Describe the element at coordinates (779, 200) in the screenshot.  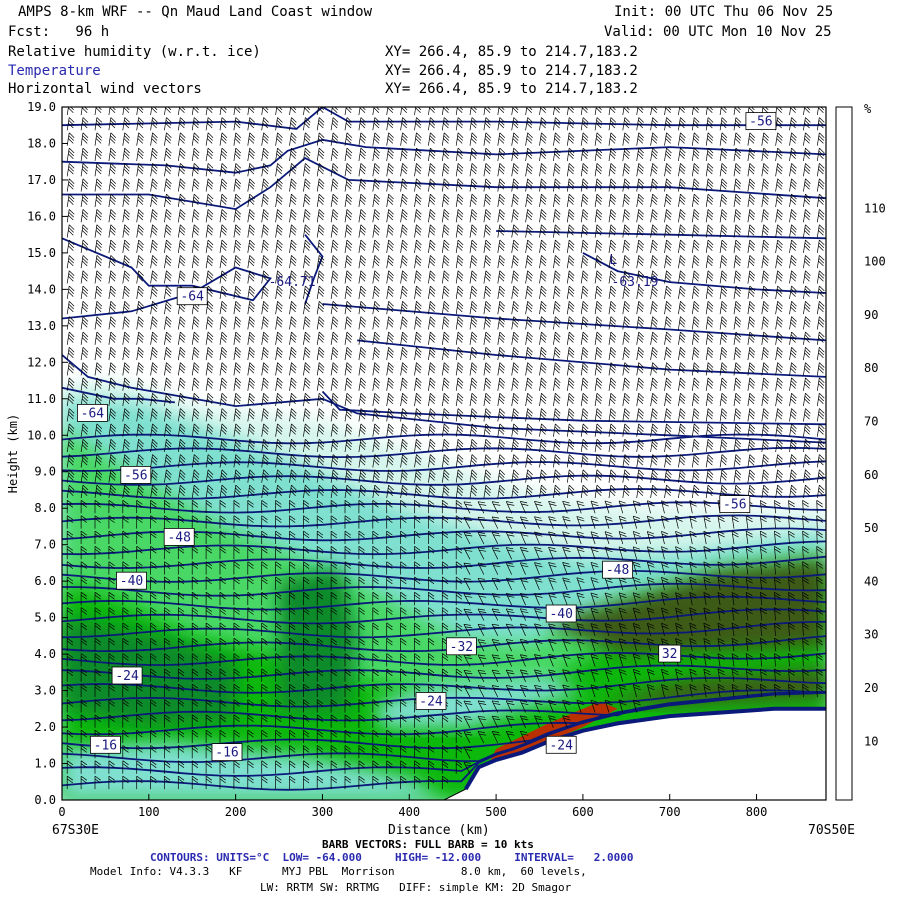
I see `wind-barb-2012` at that location.